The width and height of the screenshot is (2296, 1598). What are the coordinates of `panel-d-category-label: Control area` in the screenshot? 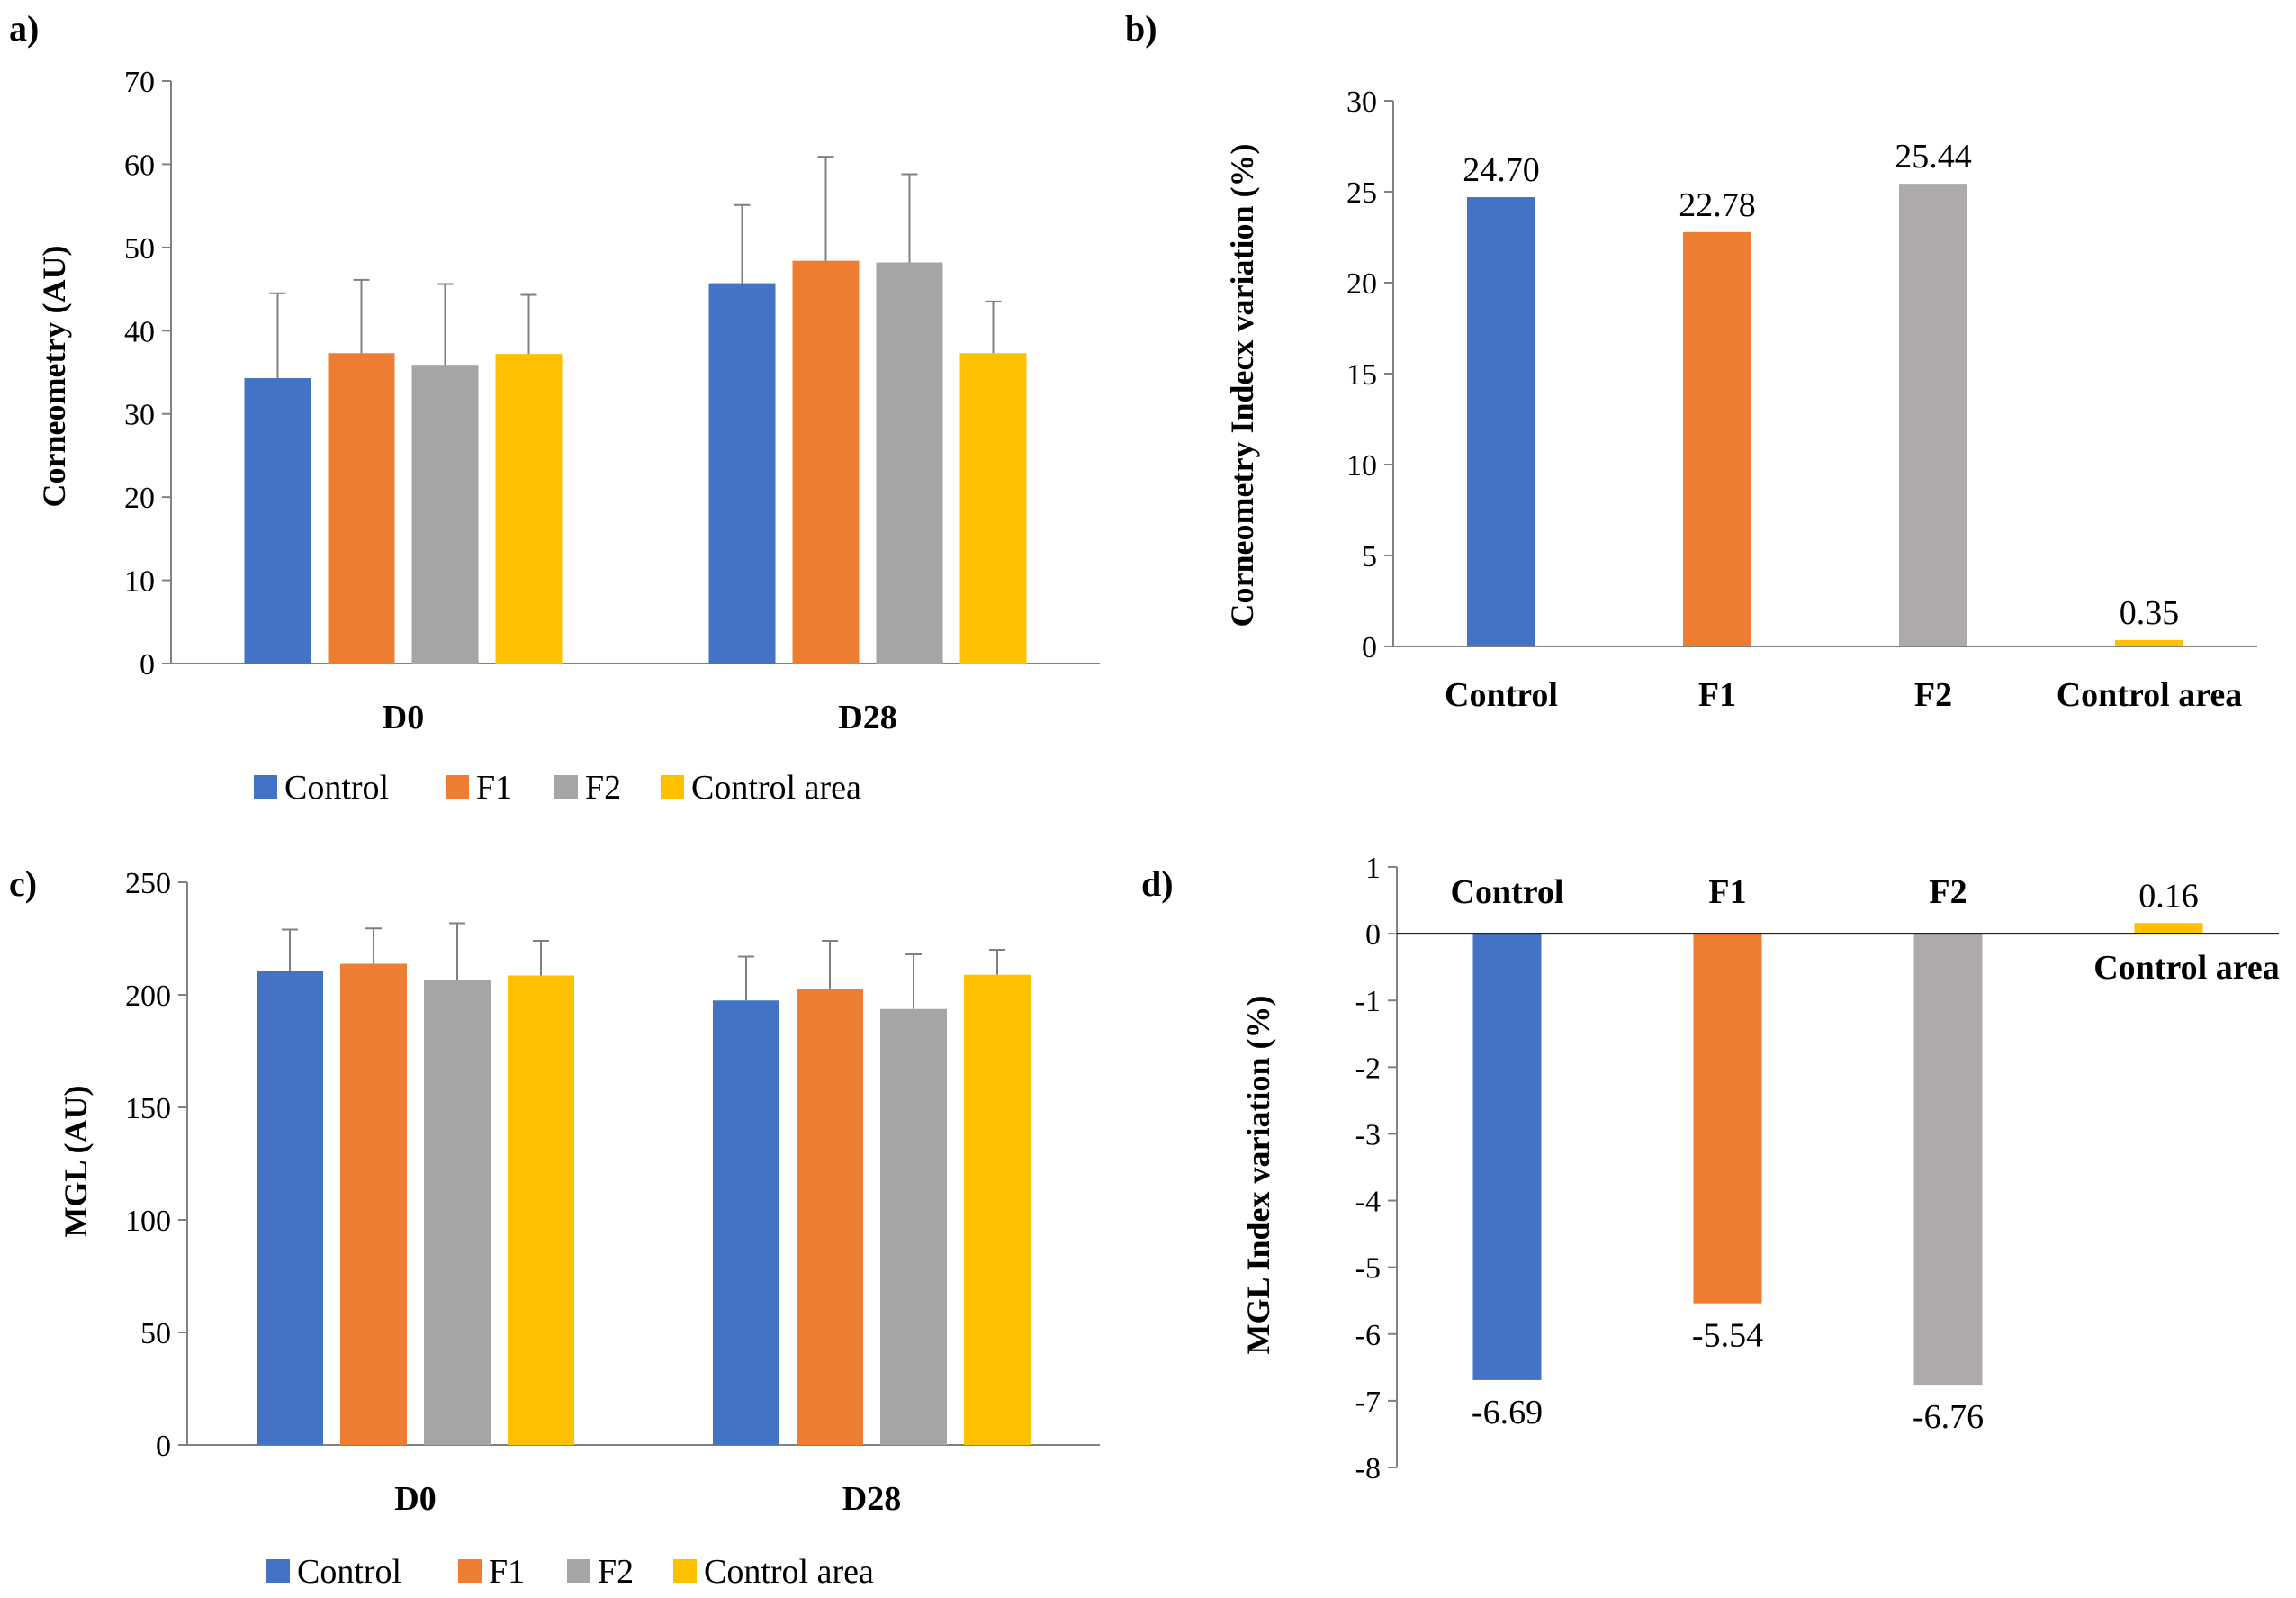 It's located at (2186, 968).